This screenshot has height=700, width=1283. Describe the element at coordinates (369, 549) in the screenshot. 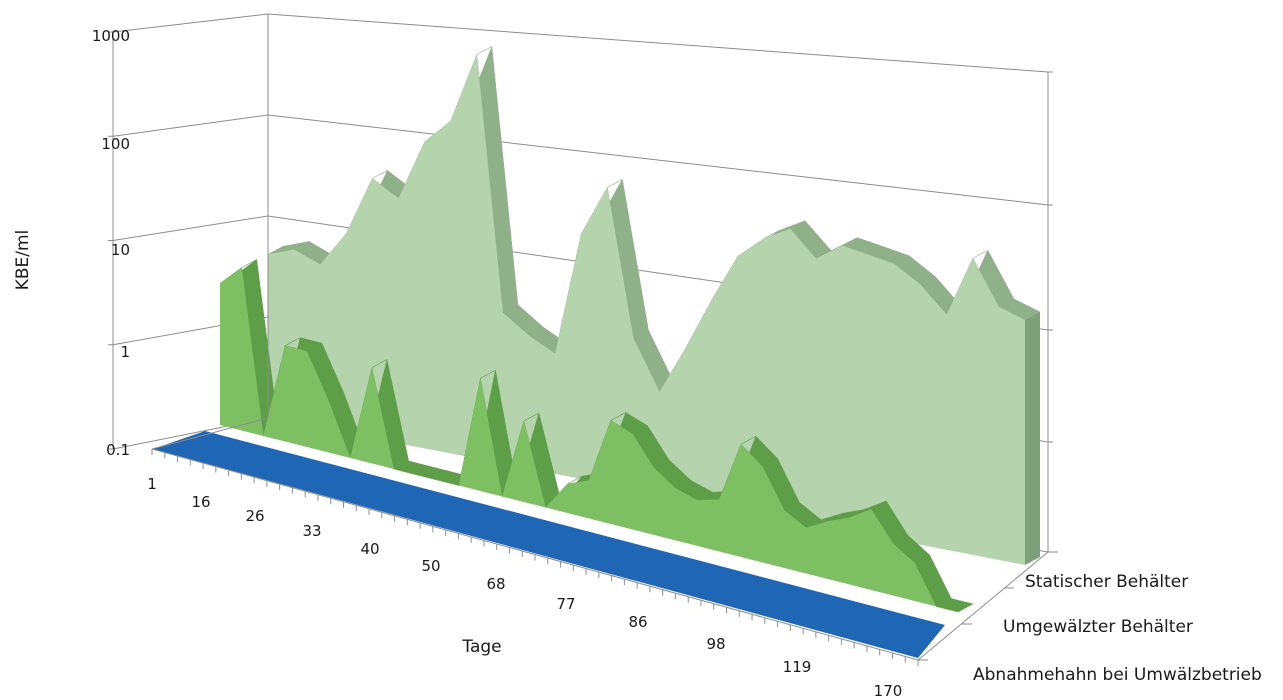

I see `x-tick-label: 40` at that location.